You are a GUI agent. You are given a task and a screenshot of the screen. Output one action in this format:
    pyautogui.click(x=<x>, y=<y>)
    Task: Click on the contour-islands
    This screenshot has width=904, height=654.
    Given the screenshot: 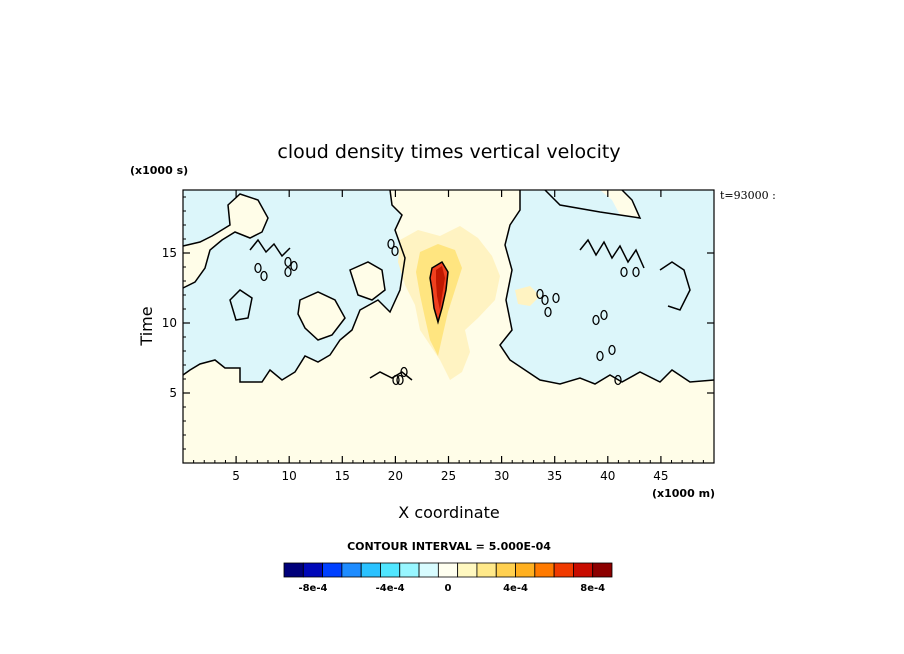 What is the action you would take?
    pyautogui.click(x=447, y=312)
    